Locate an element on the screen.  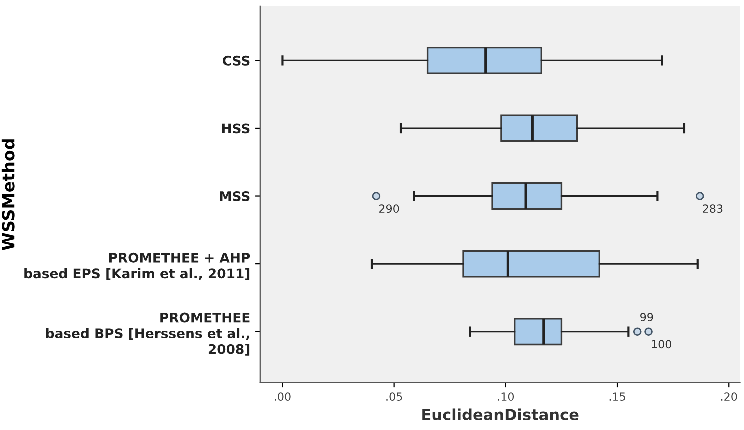
x-tick-label: .20 is located at coordinates (729, 397).